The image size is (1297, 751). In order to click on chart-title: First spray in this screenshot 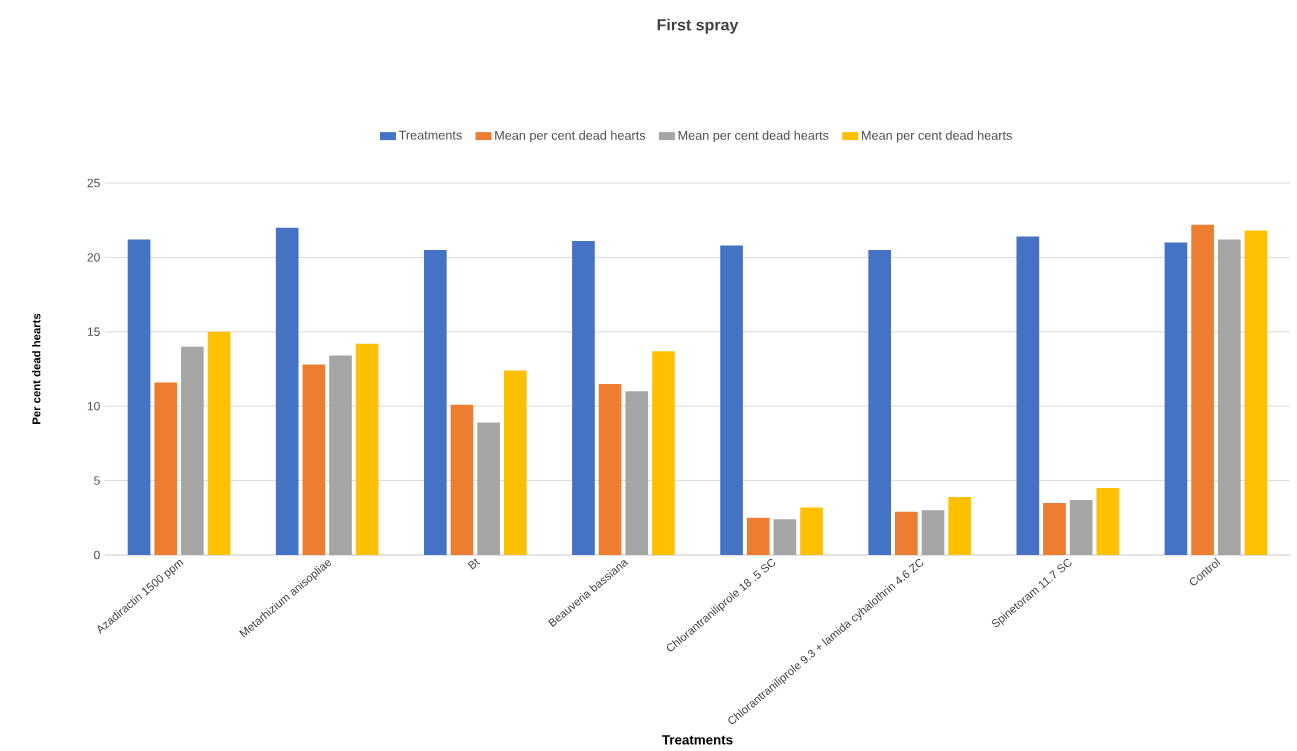, I will do `click(698, 26)`.